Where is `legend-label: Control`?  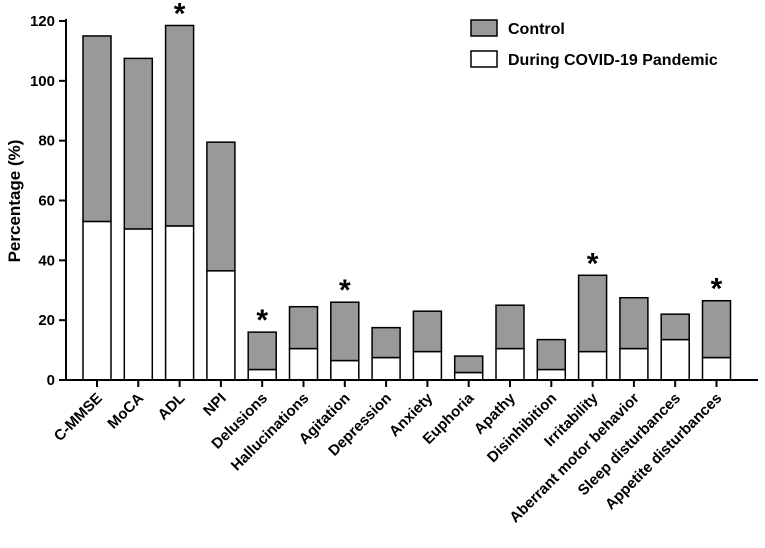
legend-label: Control is located at coordinates (536, 29).